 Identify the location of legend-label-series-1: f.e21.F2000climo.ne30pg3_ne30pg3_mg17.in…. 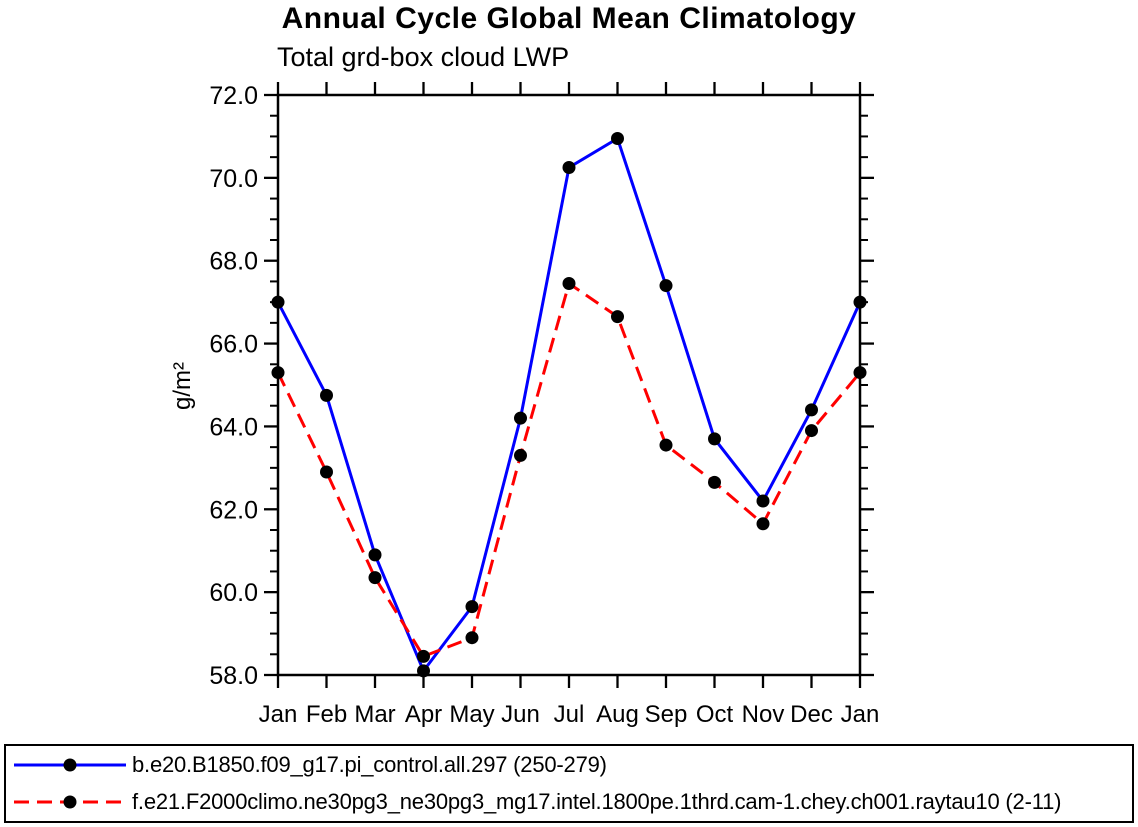
(597, 801).